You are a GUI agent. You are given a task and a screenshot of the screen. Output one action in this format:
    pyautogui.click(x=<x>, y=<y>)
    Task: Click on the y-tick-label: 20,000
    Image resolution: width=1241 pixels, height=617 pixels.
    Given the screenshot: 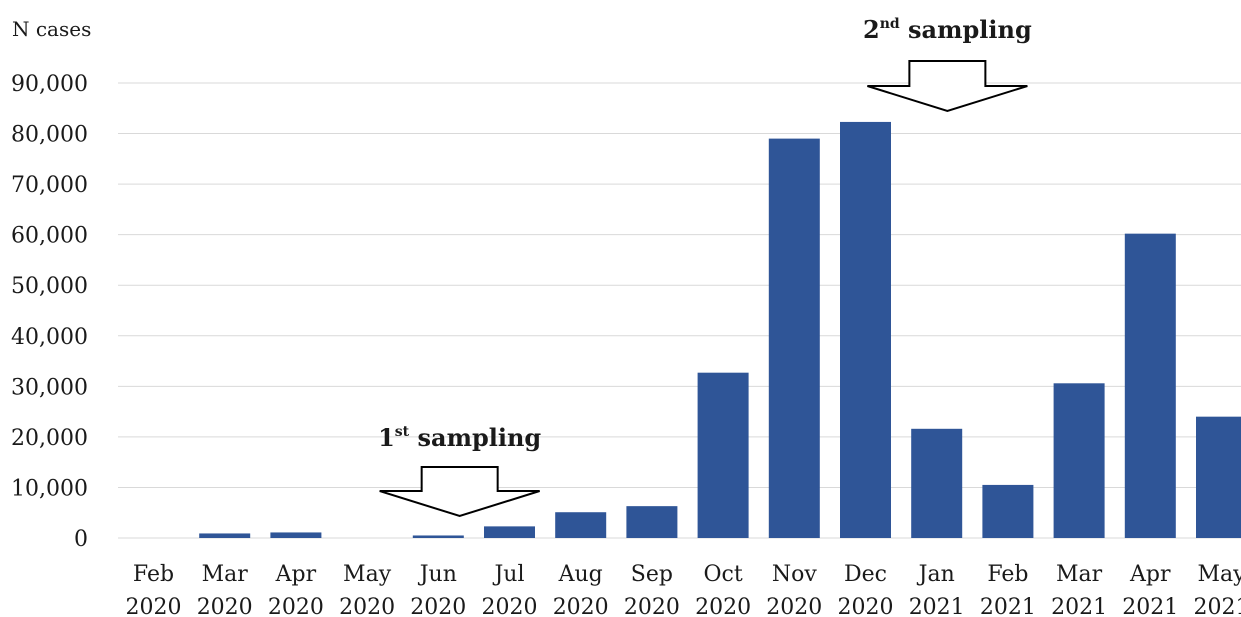 What is the action you would take?
    pyautogui.click(x=49, y=438)
    